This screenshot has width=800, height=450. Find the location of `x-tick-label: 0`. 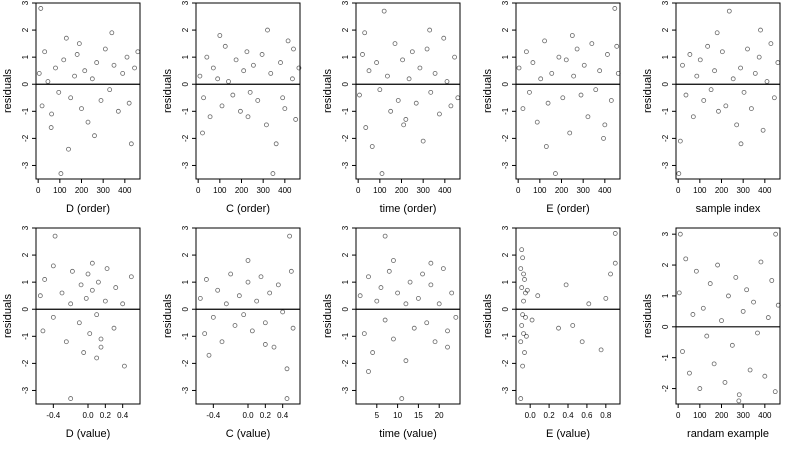

x-tick-label: 0 is located at coordinates (678, 415).